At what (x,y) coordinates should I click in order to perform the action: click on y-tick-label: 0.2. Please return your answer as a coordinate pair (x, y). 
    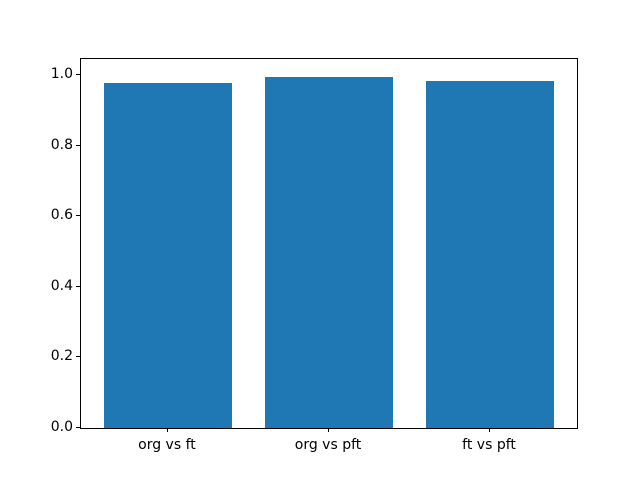
    Looking at the image, I should click on (61, 356).